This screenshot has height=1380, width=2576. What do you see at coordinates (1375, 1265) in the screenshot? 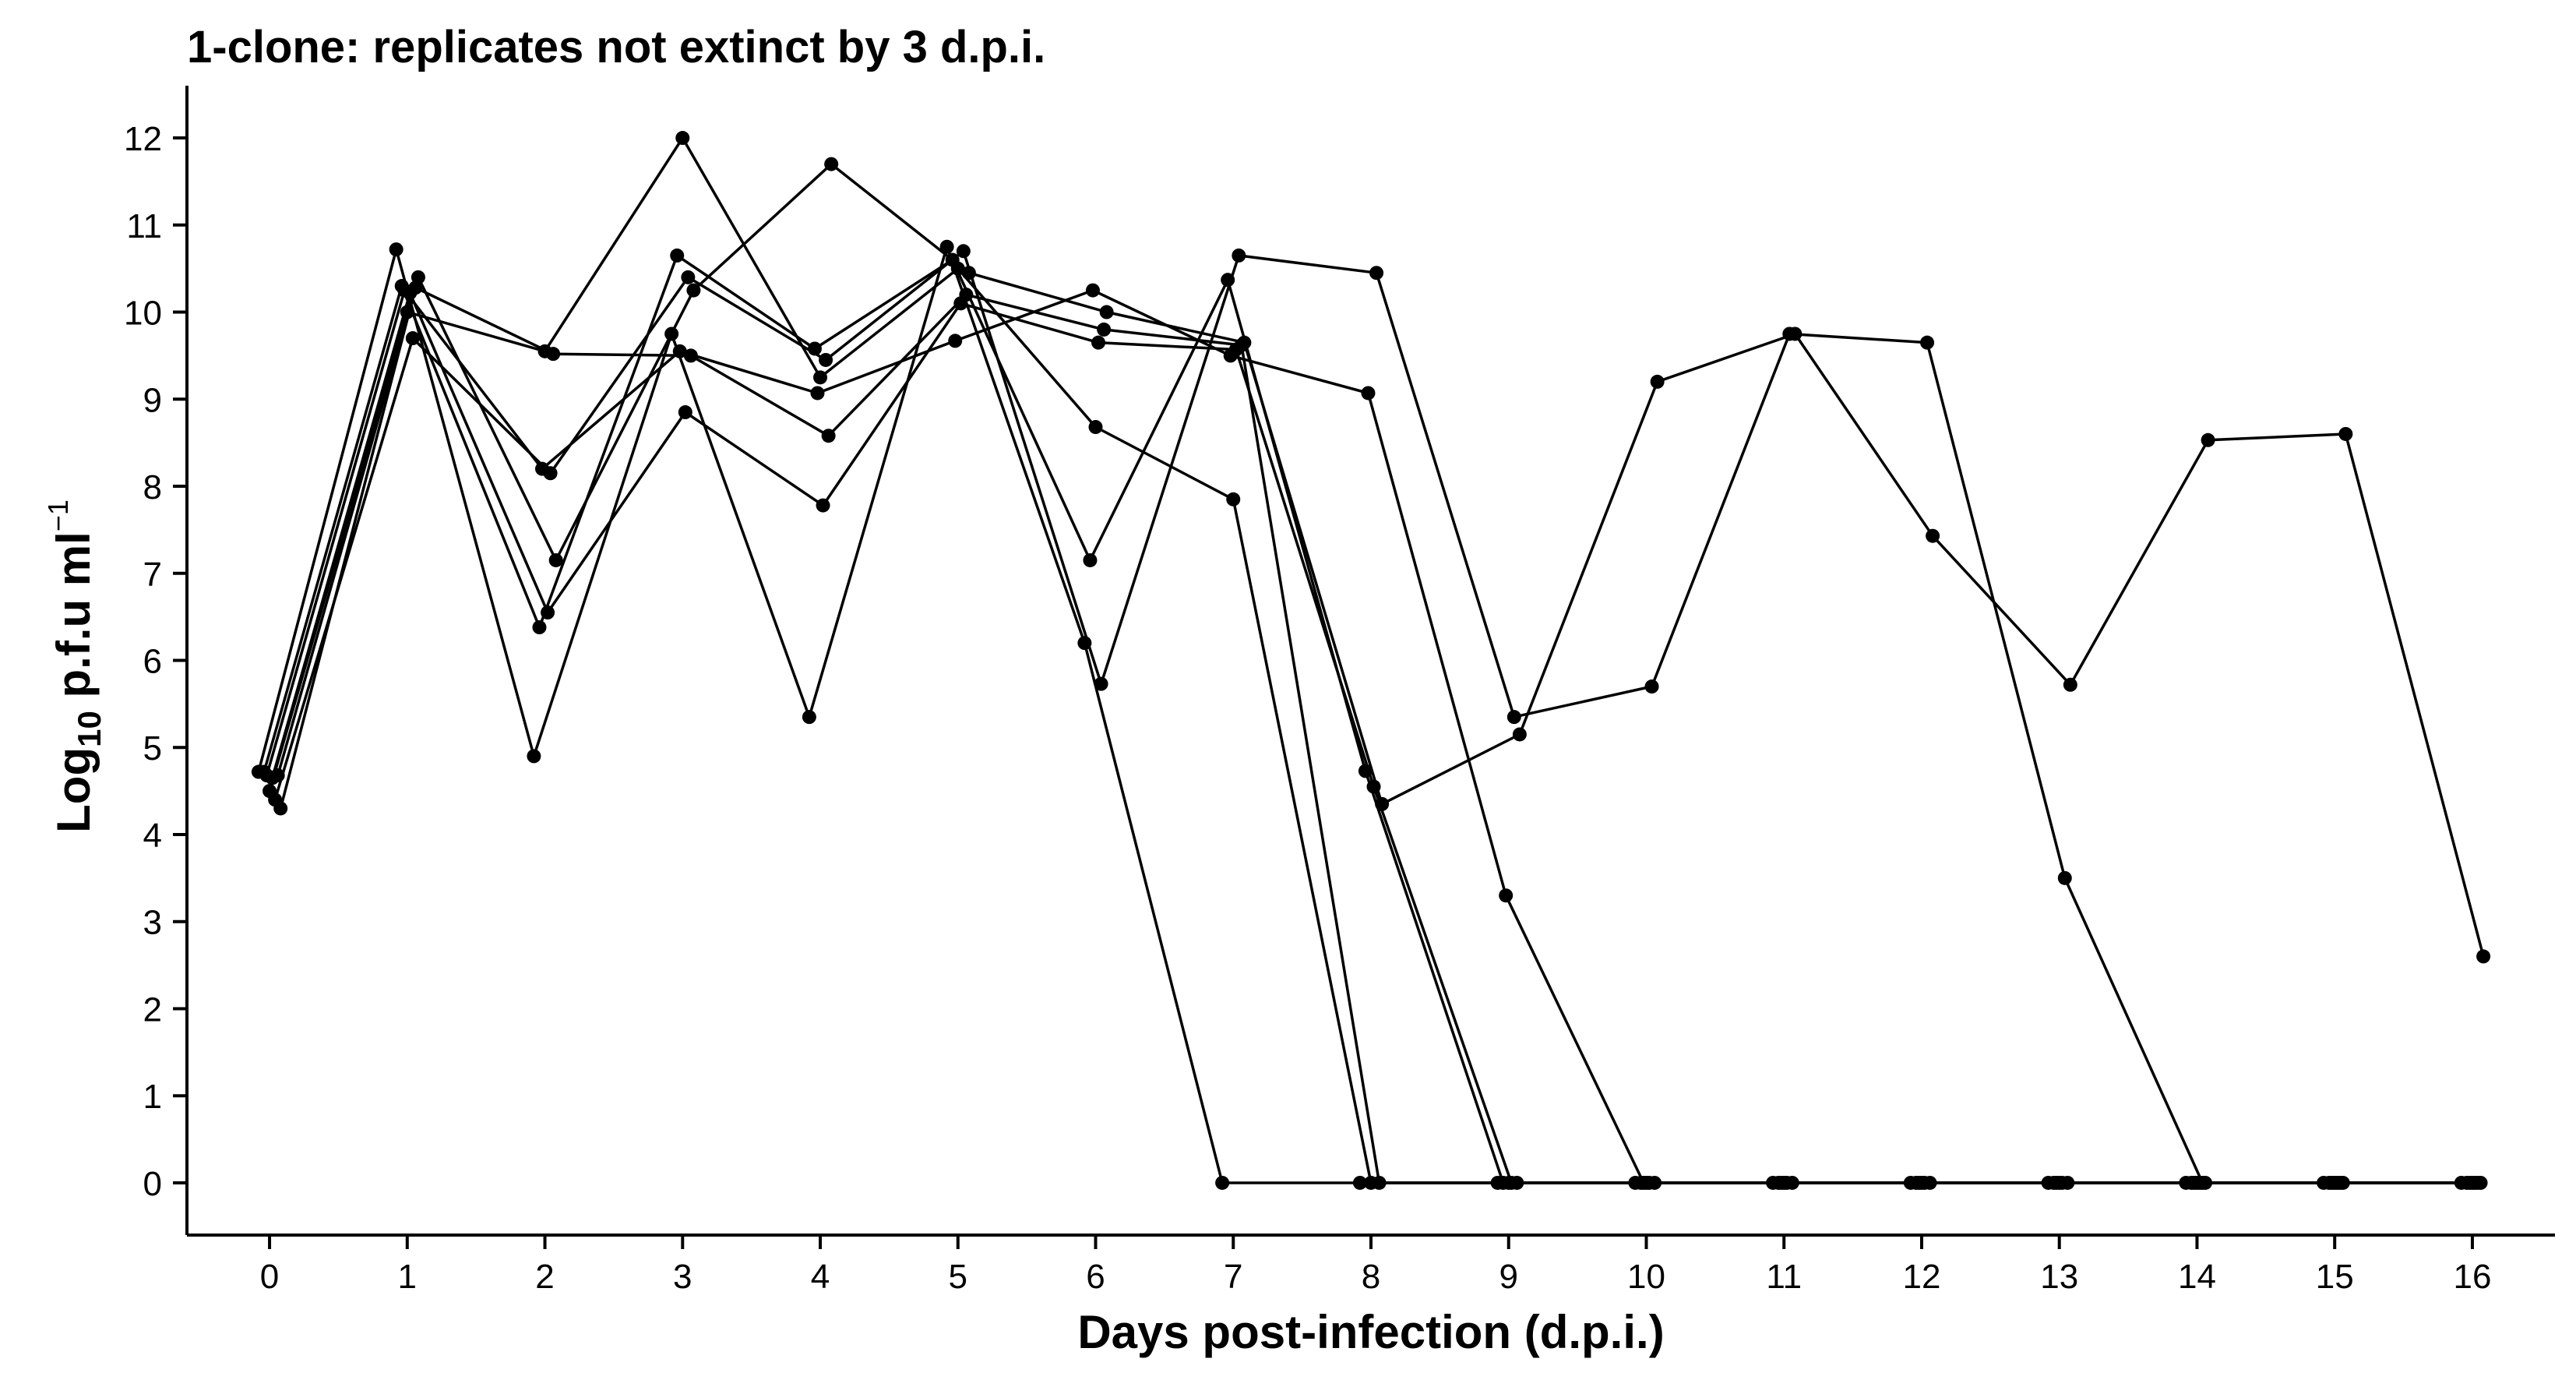
I see `x-axis-ticks: 0 1 2 3 4 5 6 7 8 9 10 11 12 13 14 15 16` at bounding box center [1375, 1265].